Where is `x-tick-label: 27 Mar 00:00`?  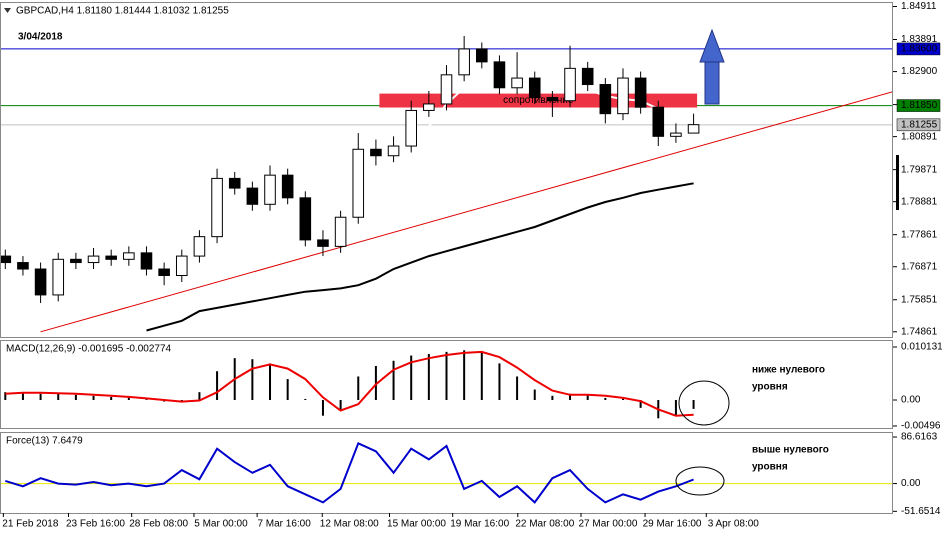
x-tick-label: 27 Mar 00:00 is located at coordinates (608, 524).